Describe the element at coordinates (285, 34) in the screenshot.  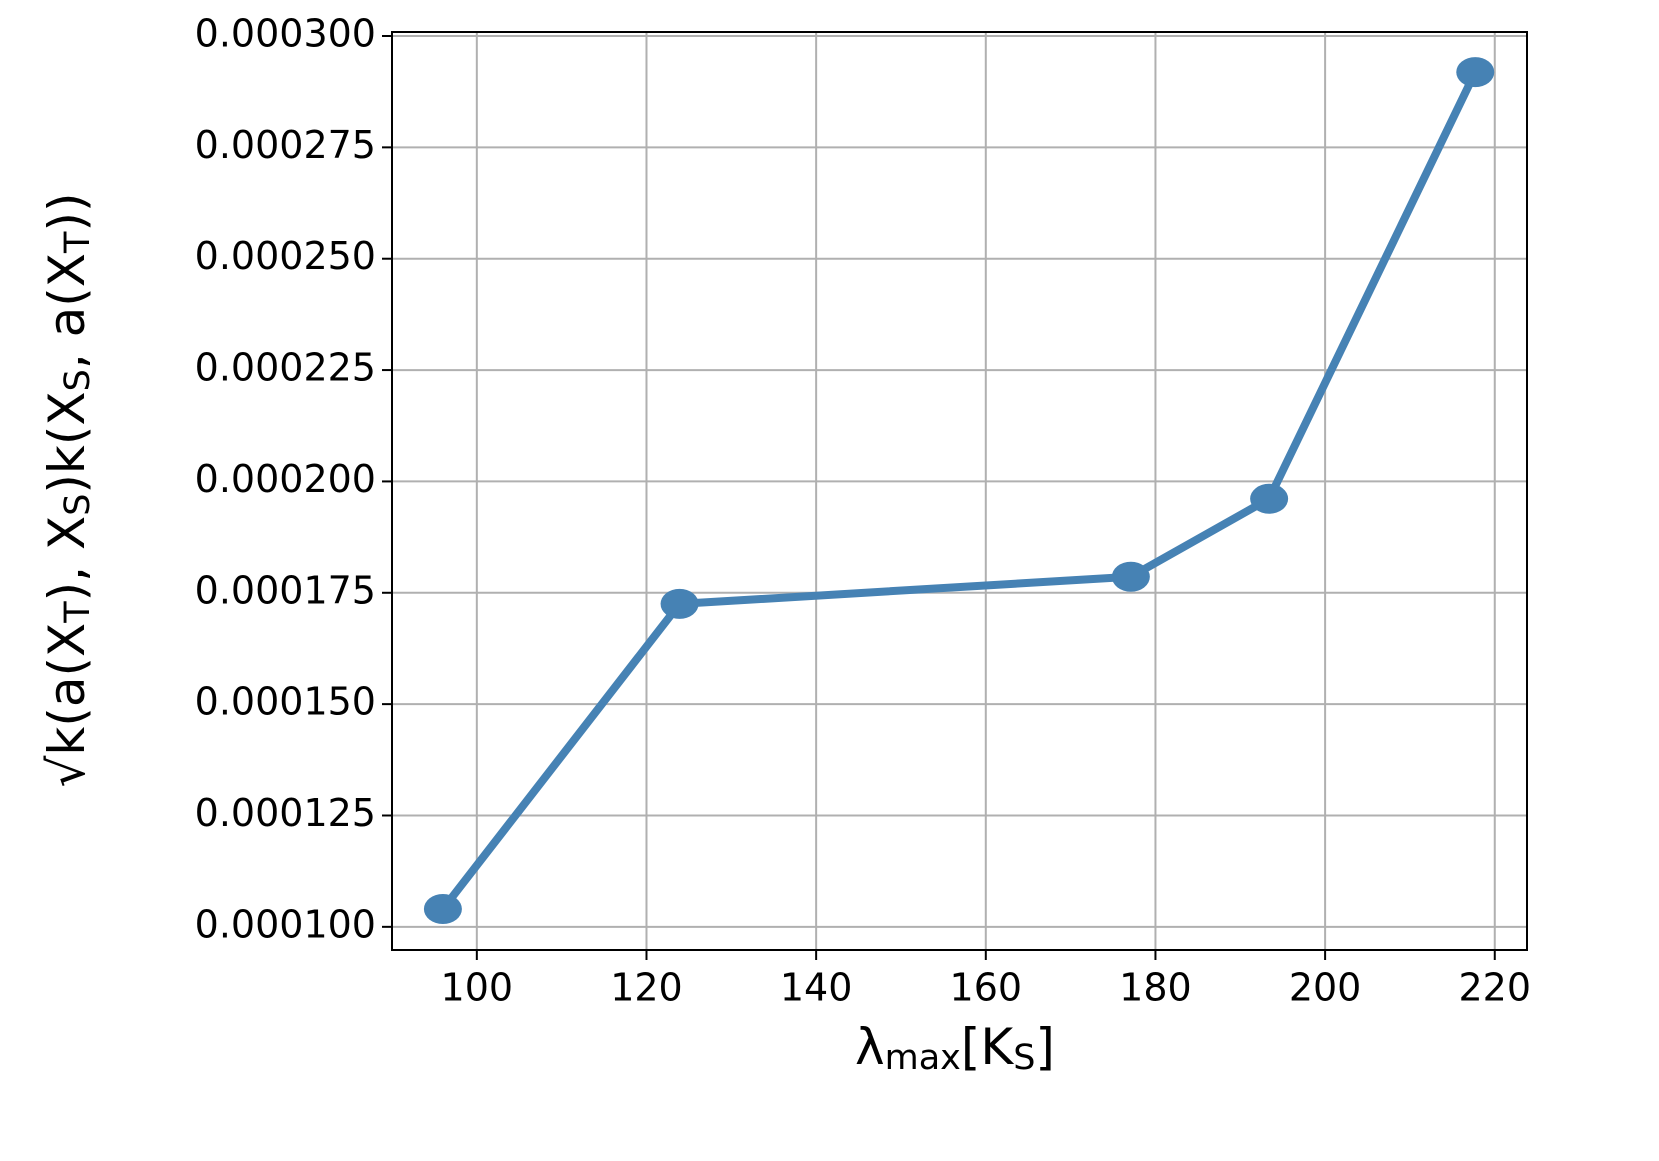
I see `y-tick-label: 0.000300` at that location.